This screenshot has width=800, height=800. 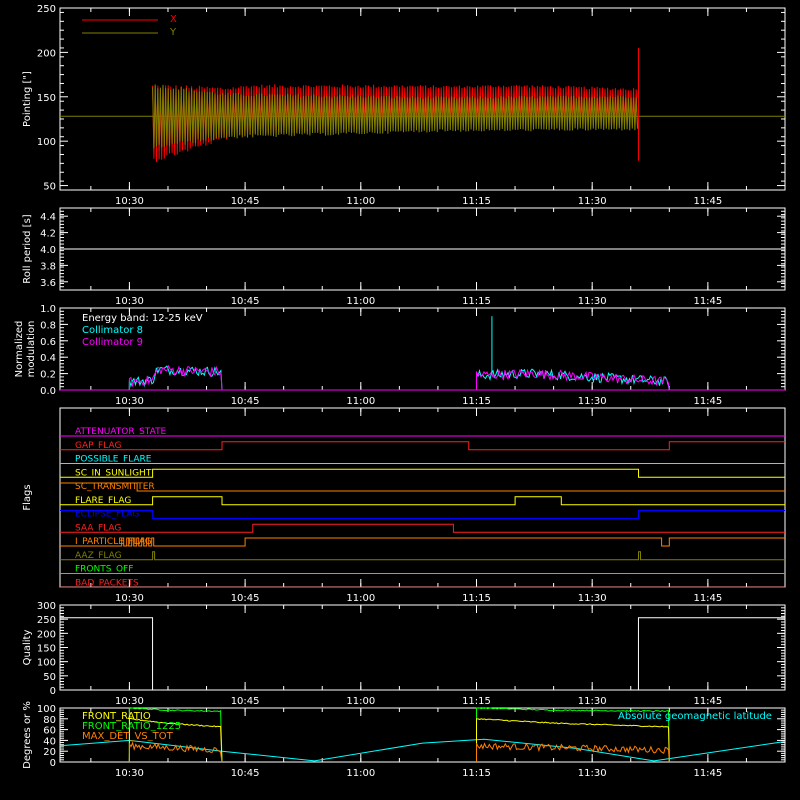 What do you see at coordinates (360, 201) in the screenshot?
I see `pointing-xtick-2: 11:00` at bounding box center [360, 201].